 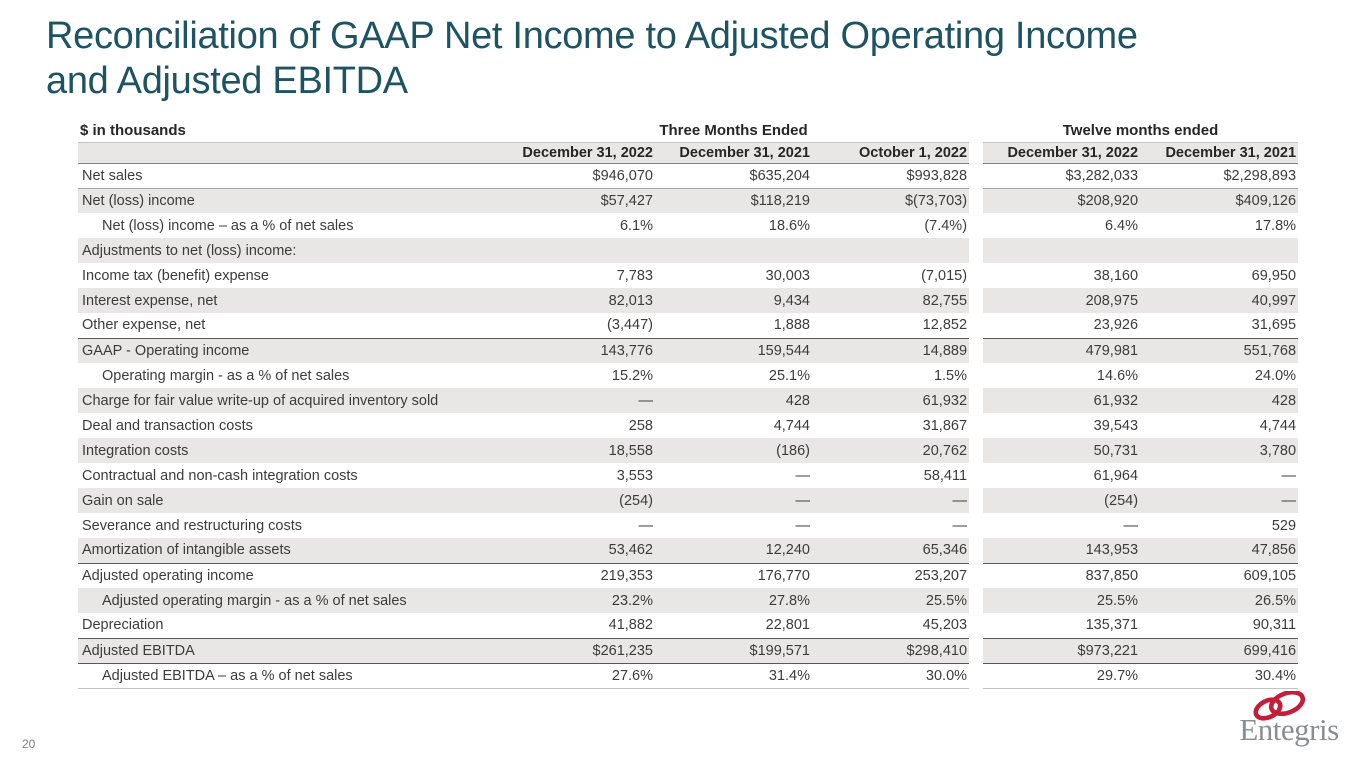 What do you see at coordinates (688, 525) in the screenshot?
I see `table-row: Severance and restructuring costs — — — — 529` at bounding box center [688, 525].